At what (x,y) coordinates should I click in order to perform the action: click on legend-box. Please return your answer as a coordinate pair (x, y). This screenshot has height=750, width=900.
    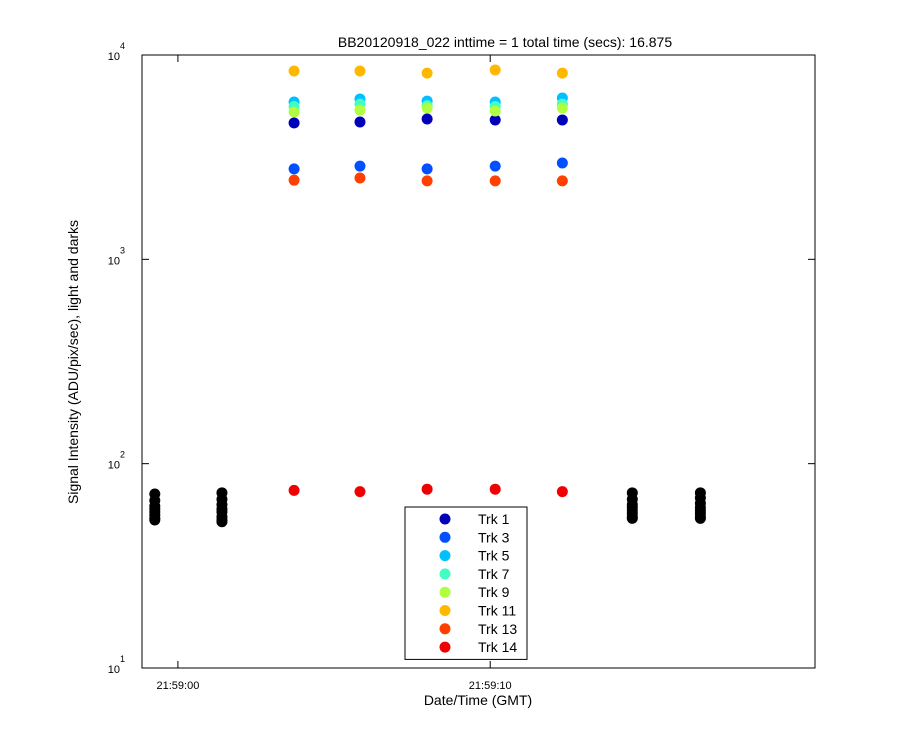
    Looking at the image, I should click on (466, 583).